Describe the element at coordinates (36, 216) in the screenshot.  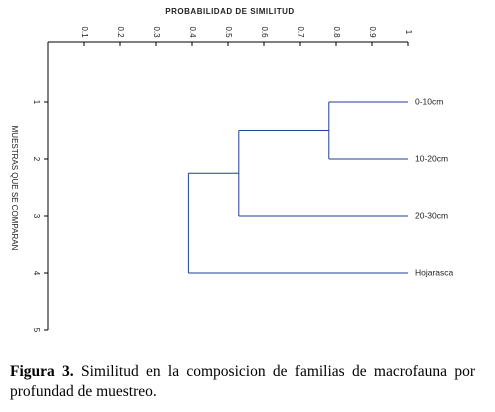
I see `y-tick-label: 3` at that location.